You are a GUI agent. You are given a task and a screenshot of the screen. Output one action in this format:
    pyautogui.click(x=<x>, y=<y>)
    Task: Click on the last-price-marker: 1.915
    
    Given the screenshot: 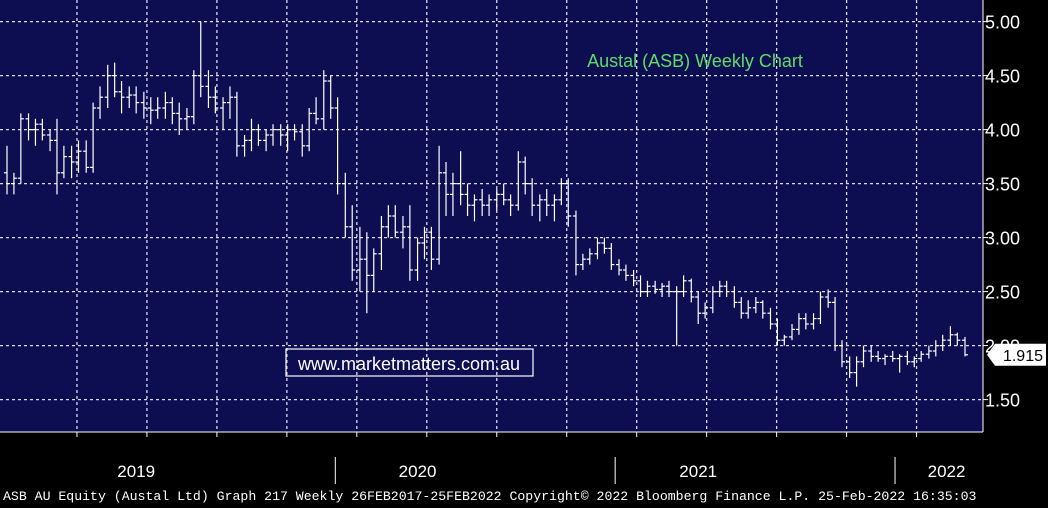 What is the action you would take?
    pyautogui.click(x=1016, y=354)
    